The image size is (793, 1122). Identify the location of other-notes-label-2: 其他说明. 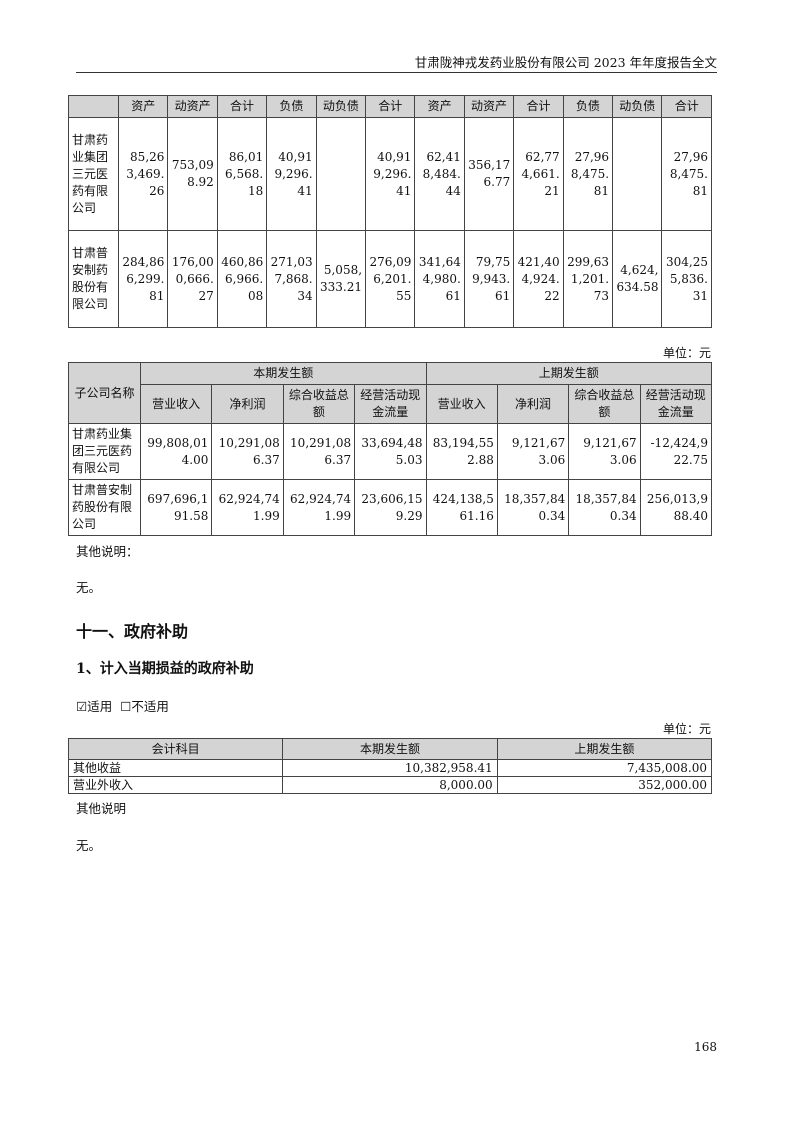
(101, 808).